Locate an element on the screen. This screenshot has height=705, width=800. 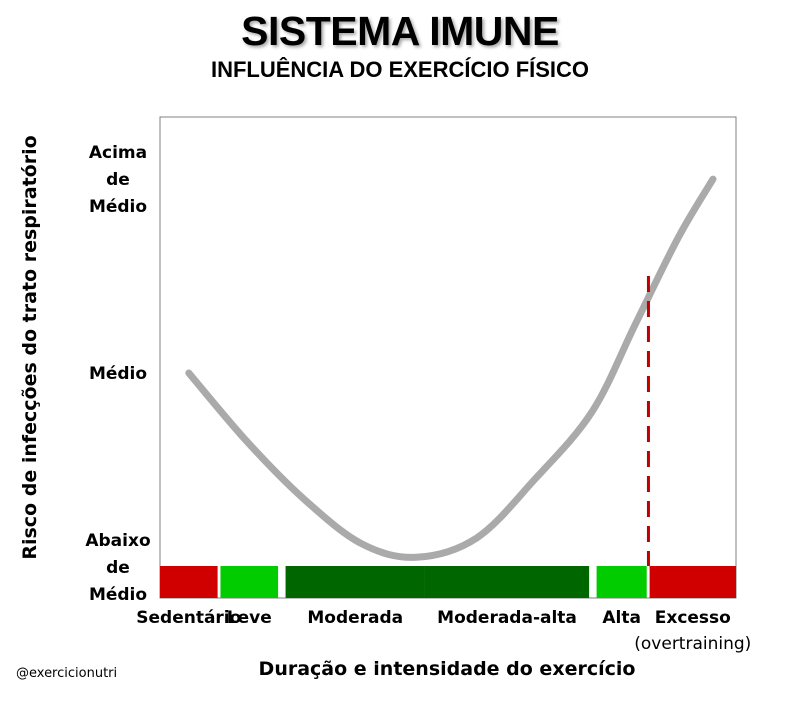
y-tick-labels: Acima de Médio Médio Abaixo de Médio is located at coordinates (117, 374).